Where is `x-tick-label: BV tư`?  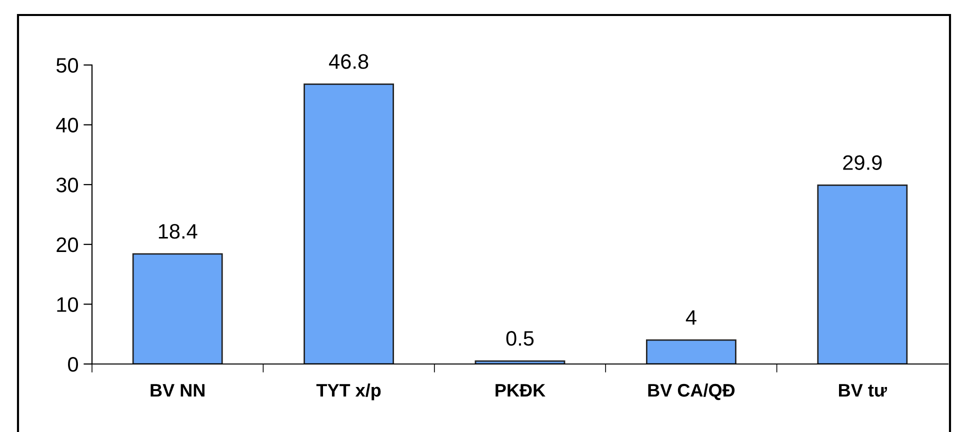 x-tick-label: BV tư is located at coordinates (863, 390).